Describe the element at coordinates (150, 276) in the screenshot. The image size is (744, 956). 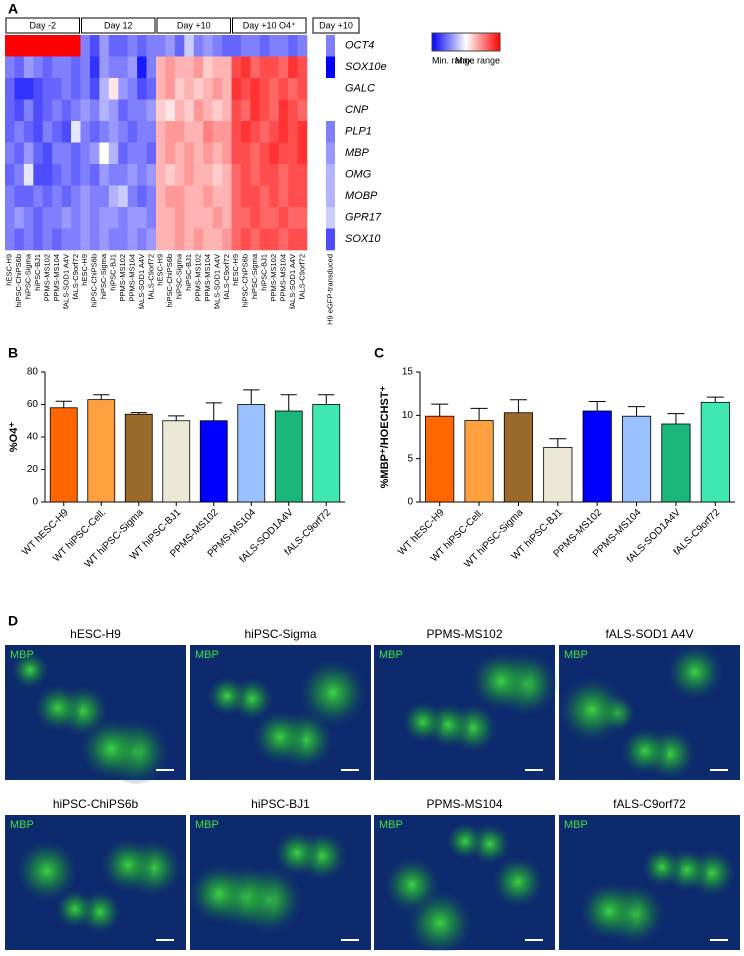
I see `column-label: fALS-C9orf72` at that location.